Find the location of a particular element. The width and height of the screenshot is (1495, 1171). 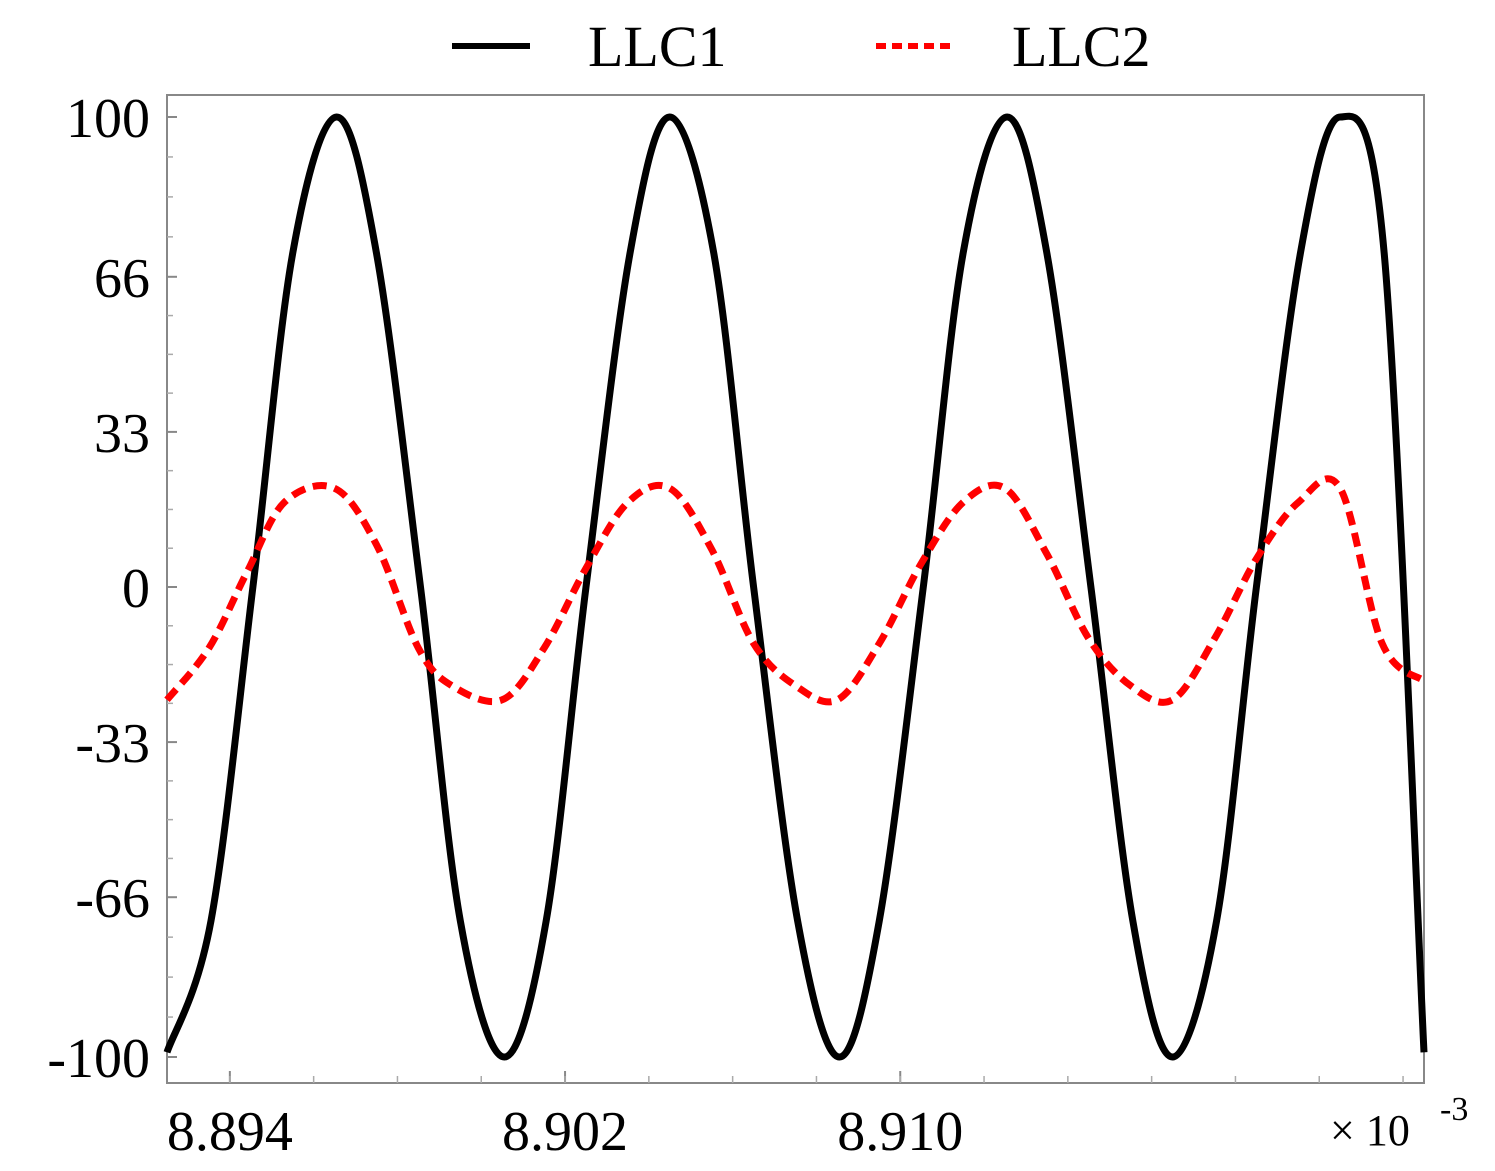

legend: LLC1 LLC2 is located at coordinates (801, 46).